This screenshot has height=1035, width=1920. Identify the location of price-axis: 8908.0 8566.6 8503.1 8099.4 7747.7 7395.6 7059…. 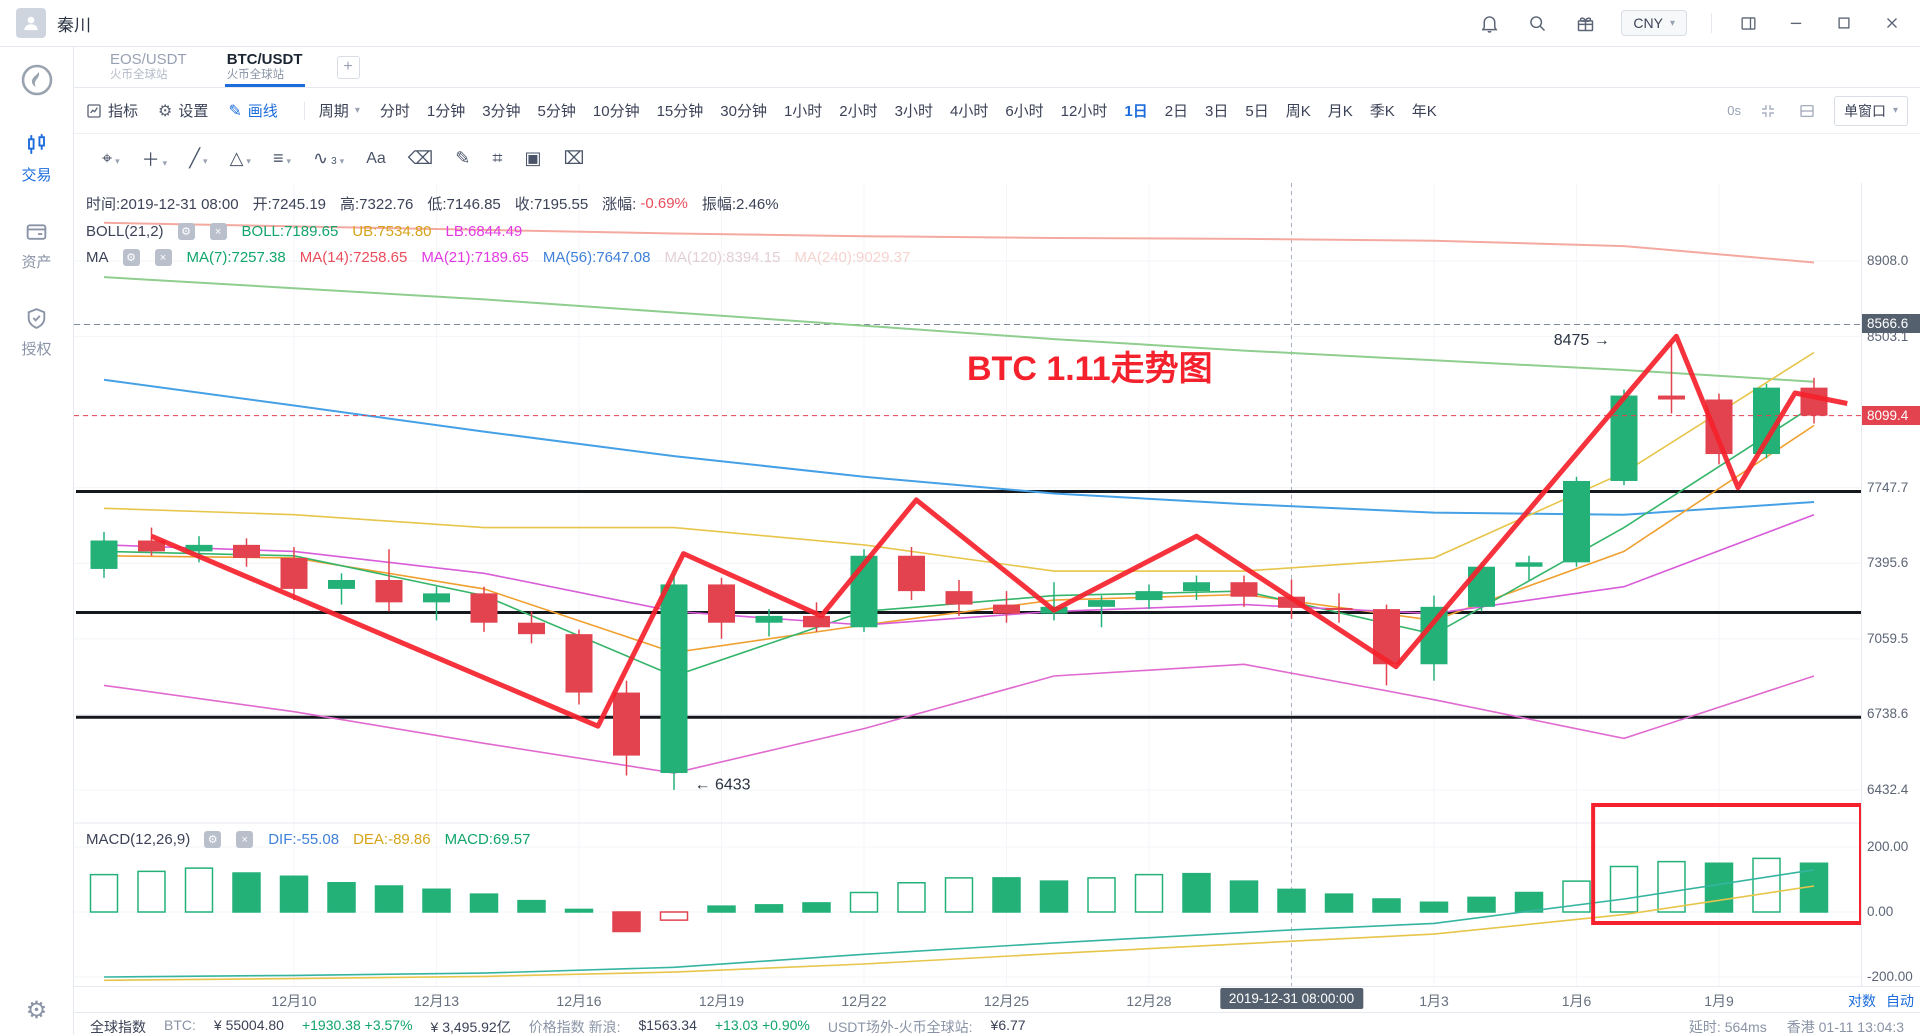
(1890, 584).